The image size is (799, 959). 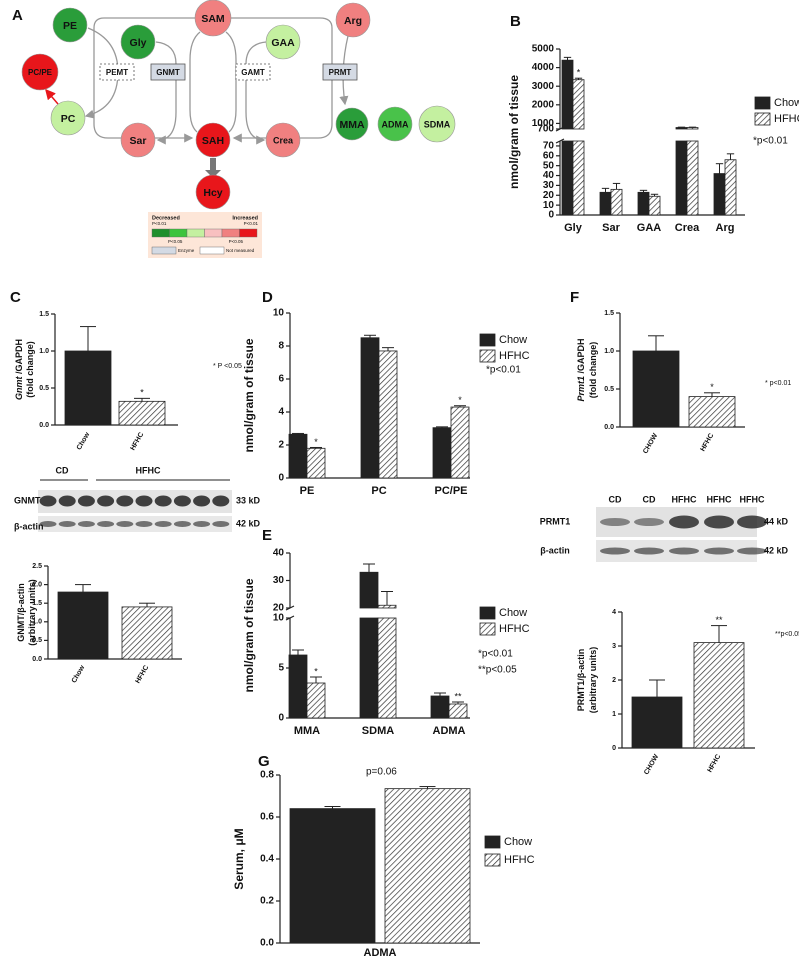 I want to click on annotation: * p<0.01, so click(x=778, y=383).